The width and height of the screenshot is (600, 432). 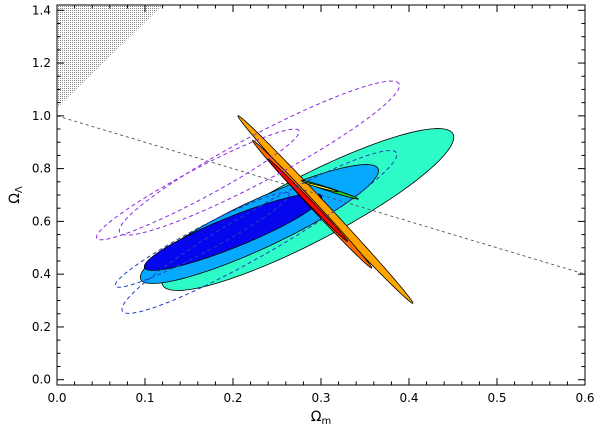 I want to click on y-tick-label: 0.6, so click(x=41, y=221).